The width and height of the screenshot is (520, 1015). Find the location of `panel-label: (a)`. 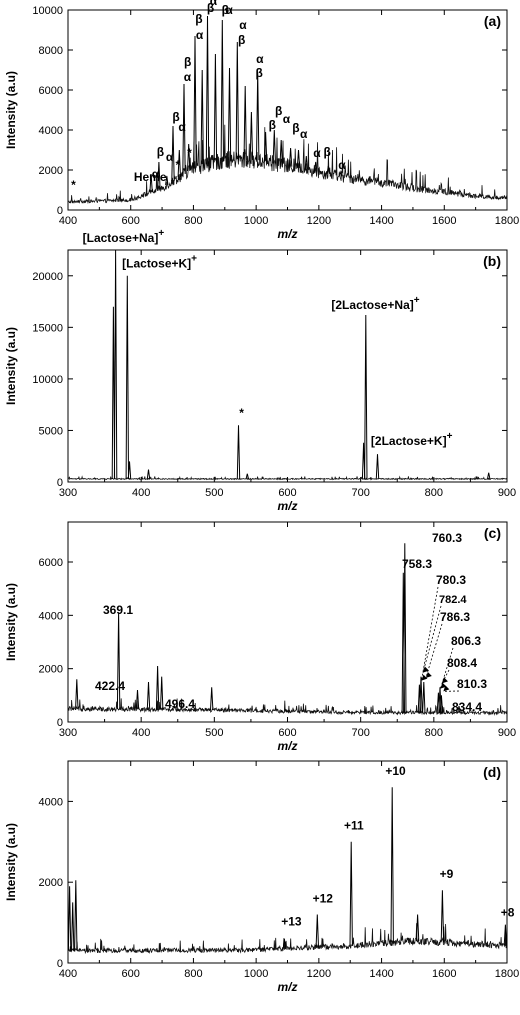

panel-label: (a) is located at coordinates (492, 21).